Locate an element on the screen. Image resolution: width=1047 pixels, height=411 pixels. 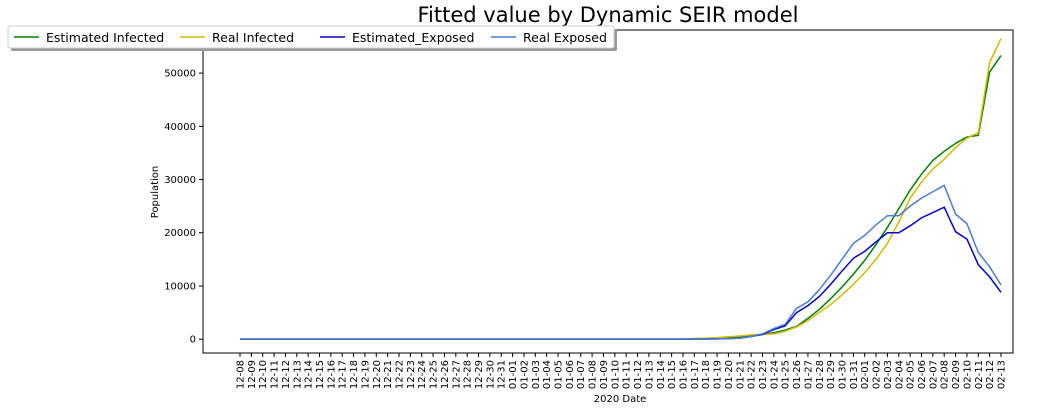
legend-label: Real Infected is located at coordinates (253, 37).